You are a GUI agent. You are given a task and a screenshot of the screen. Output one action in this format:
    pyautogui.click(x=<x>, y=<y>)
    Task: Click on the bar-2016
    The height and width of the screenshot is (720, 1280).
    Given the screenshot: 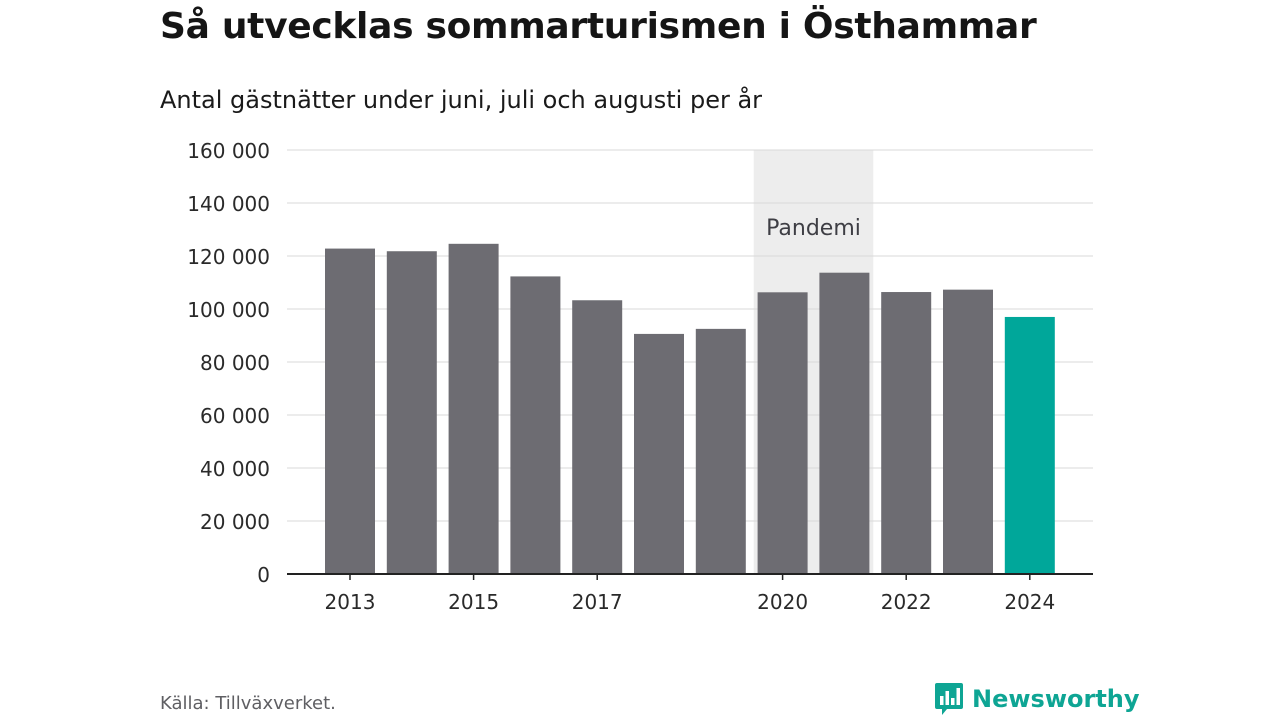 What is the action you would take?
    pyautogui.click(x=535, y=425)
    